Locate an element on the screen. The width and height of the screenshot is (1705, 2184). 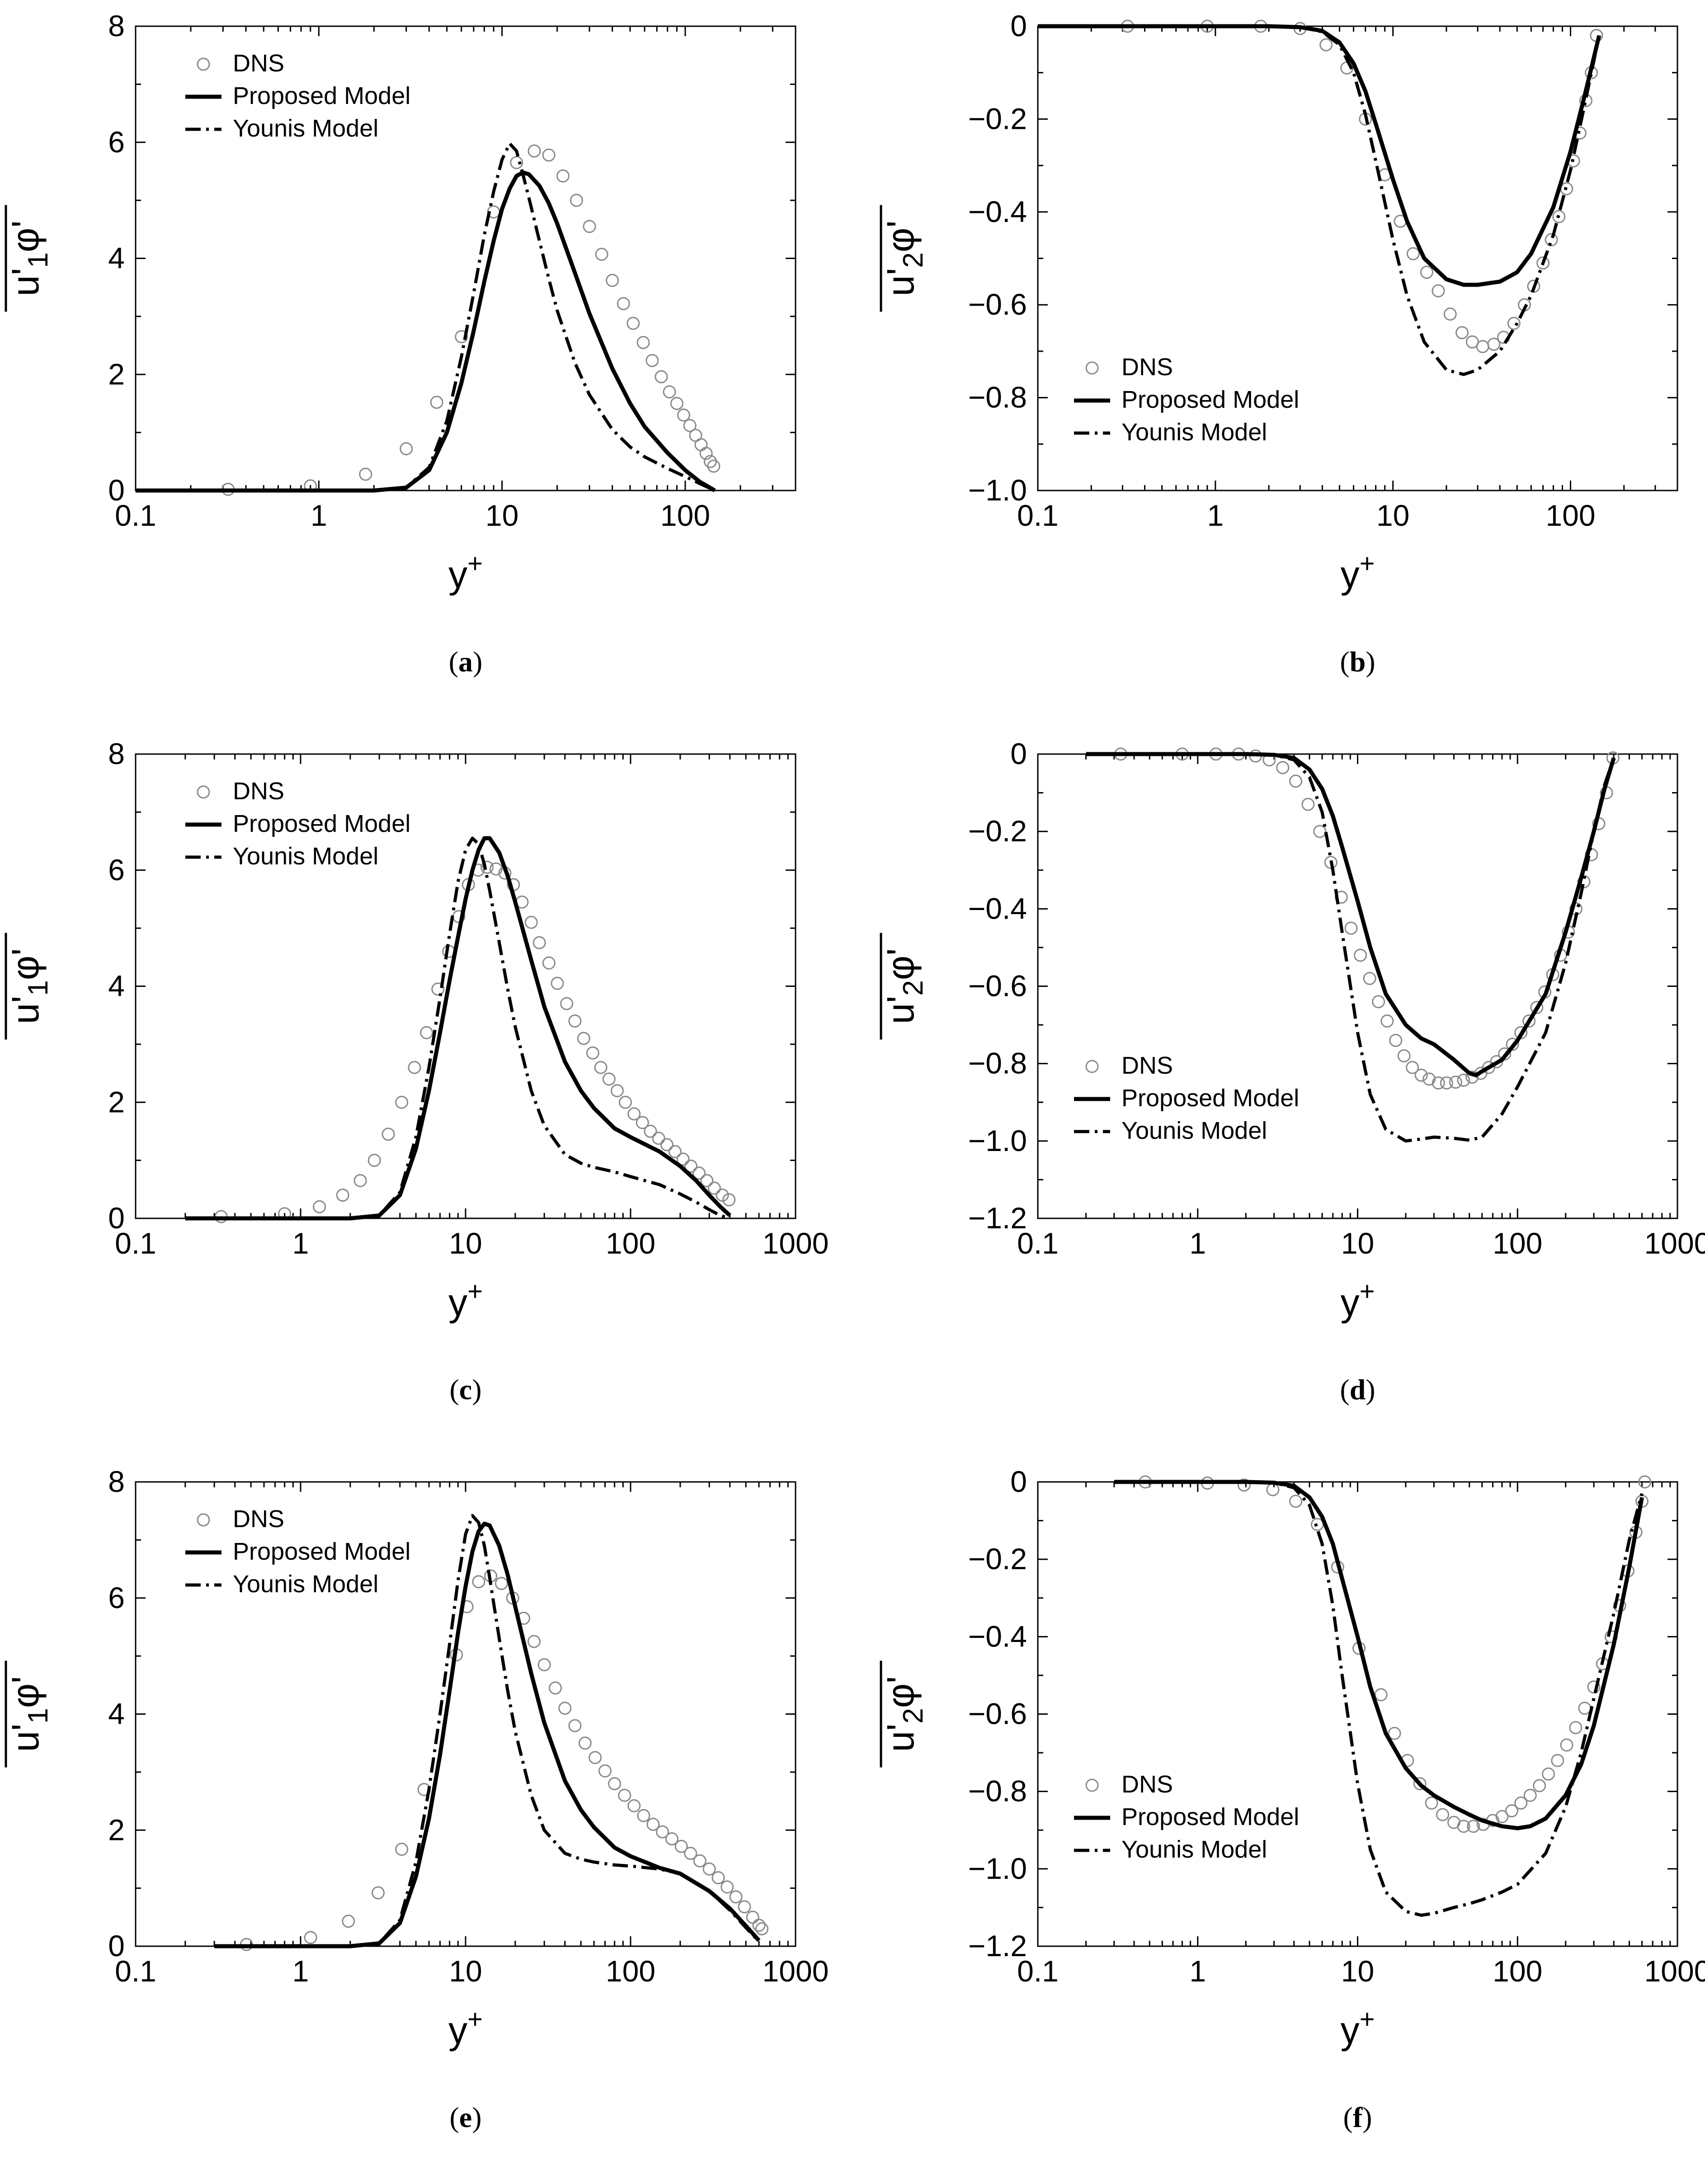
y-tick-label-f: −0.2 is located at coordinates (998, 1558).